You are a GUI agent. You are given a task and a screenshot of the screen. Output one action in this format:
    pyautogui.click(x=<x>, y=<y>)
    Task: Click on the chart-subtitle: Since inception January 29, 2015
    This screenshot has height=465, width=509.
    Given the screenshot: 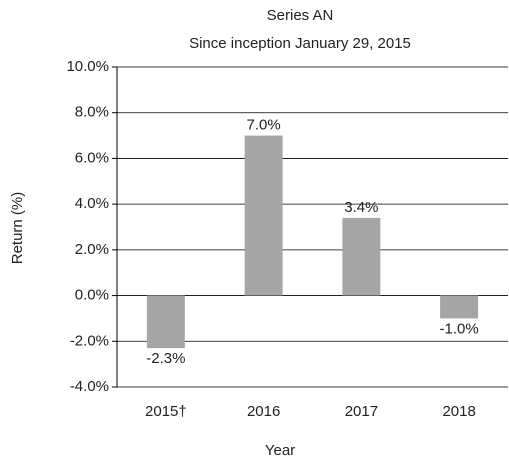 What is the action you would take?
    pyautogui.click(x=300, y=43)
    